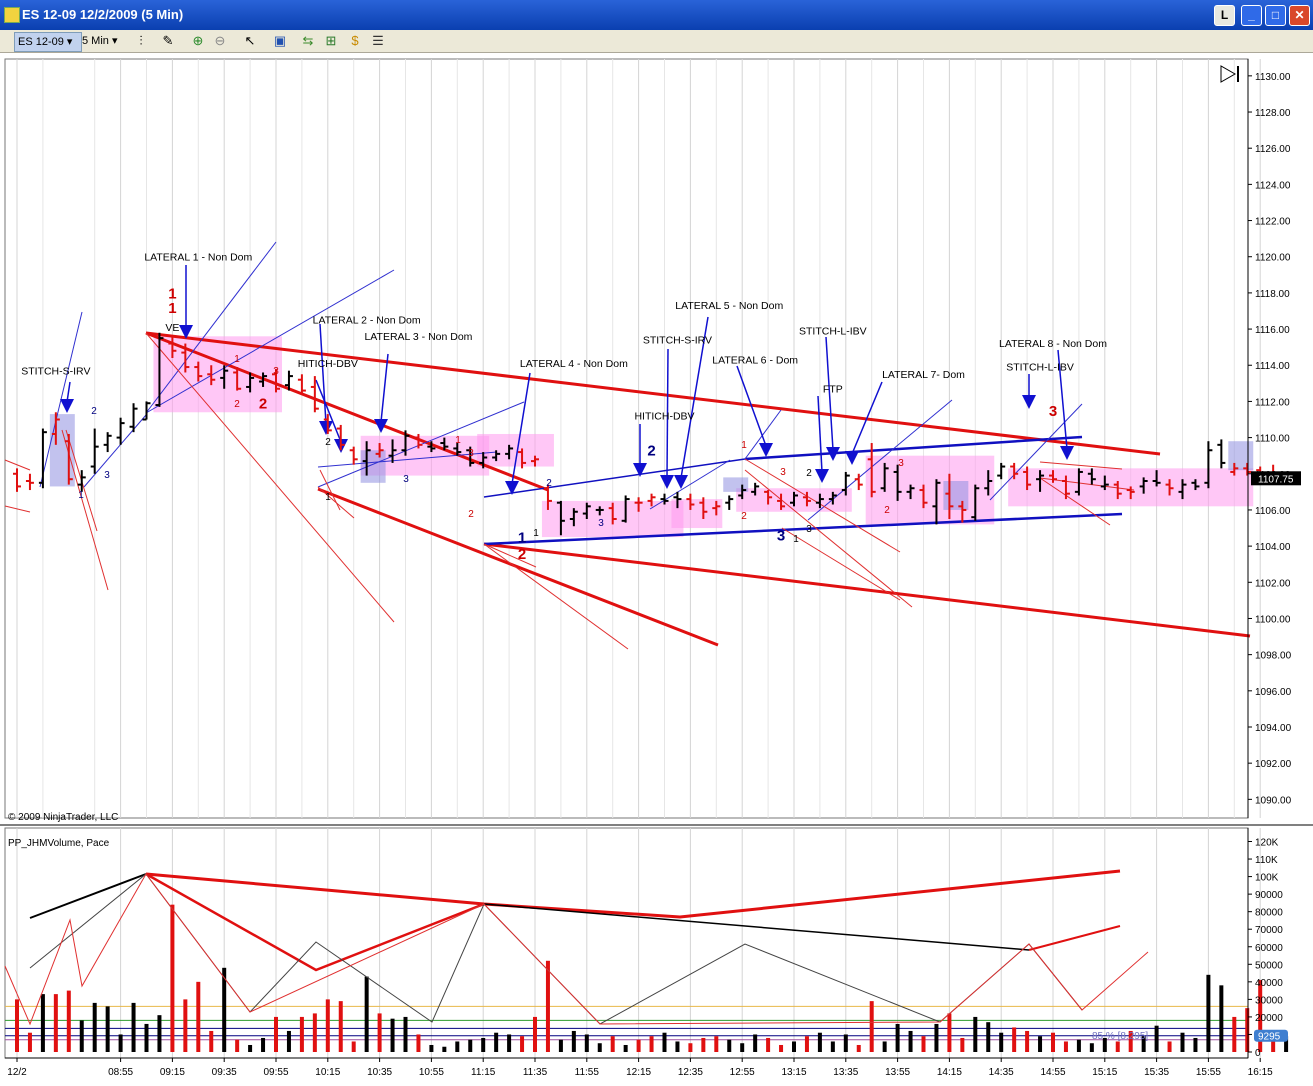  I want to click on instrument-selector: ES 12-09 ▾, so click(48, 42).